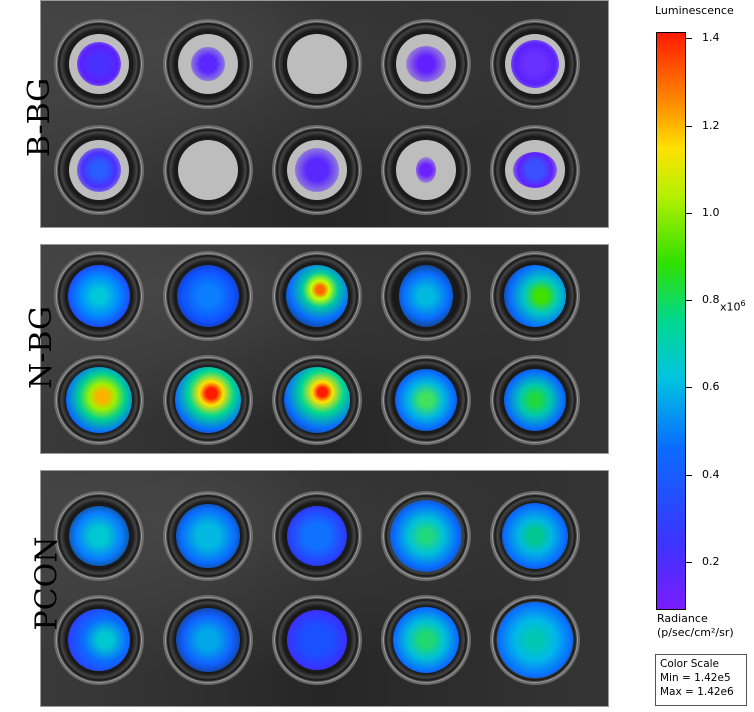 This screenshot has width=754, height=712. What do you see at coordinates (695, 678) in the screenshot?
I see `color-scale-min: Min = 1.42e5` at bounding box center [695, 678].